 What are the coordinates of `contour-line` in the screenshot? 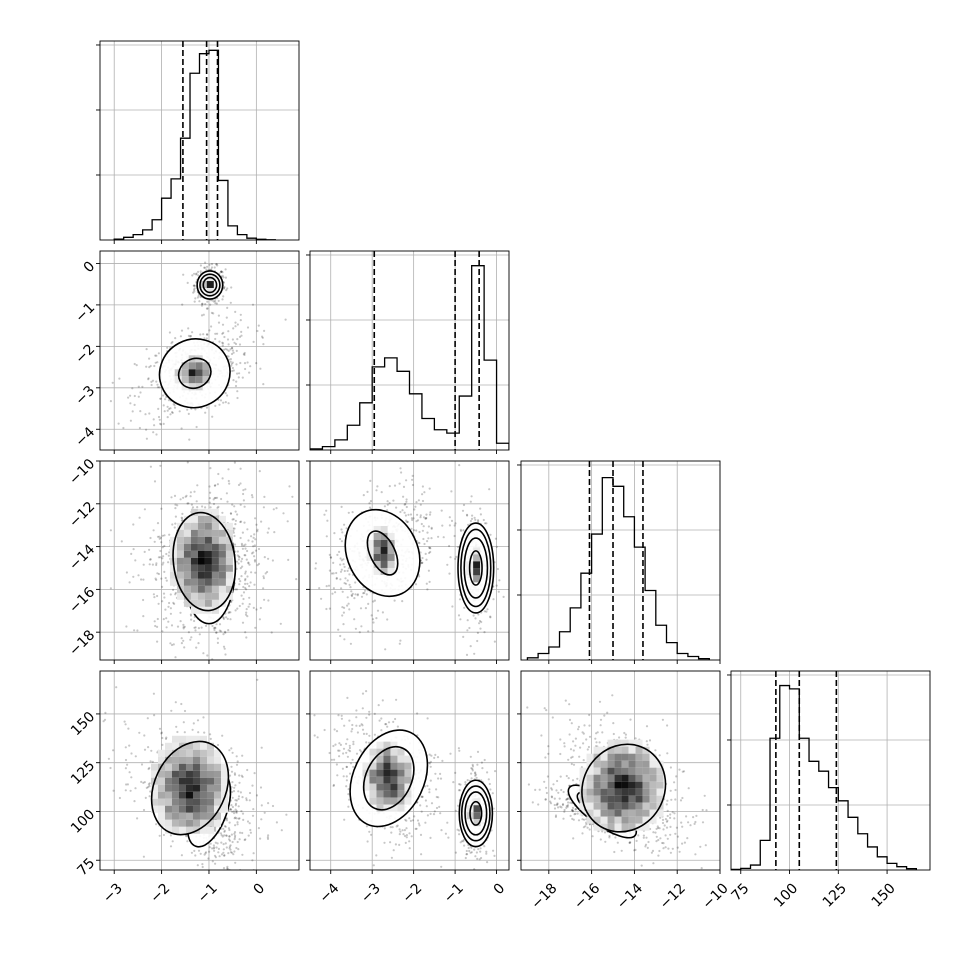 It's located at (210, 285).